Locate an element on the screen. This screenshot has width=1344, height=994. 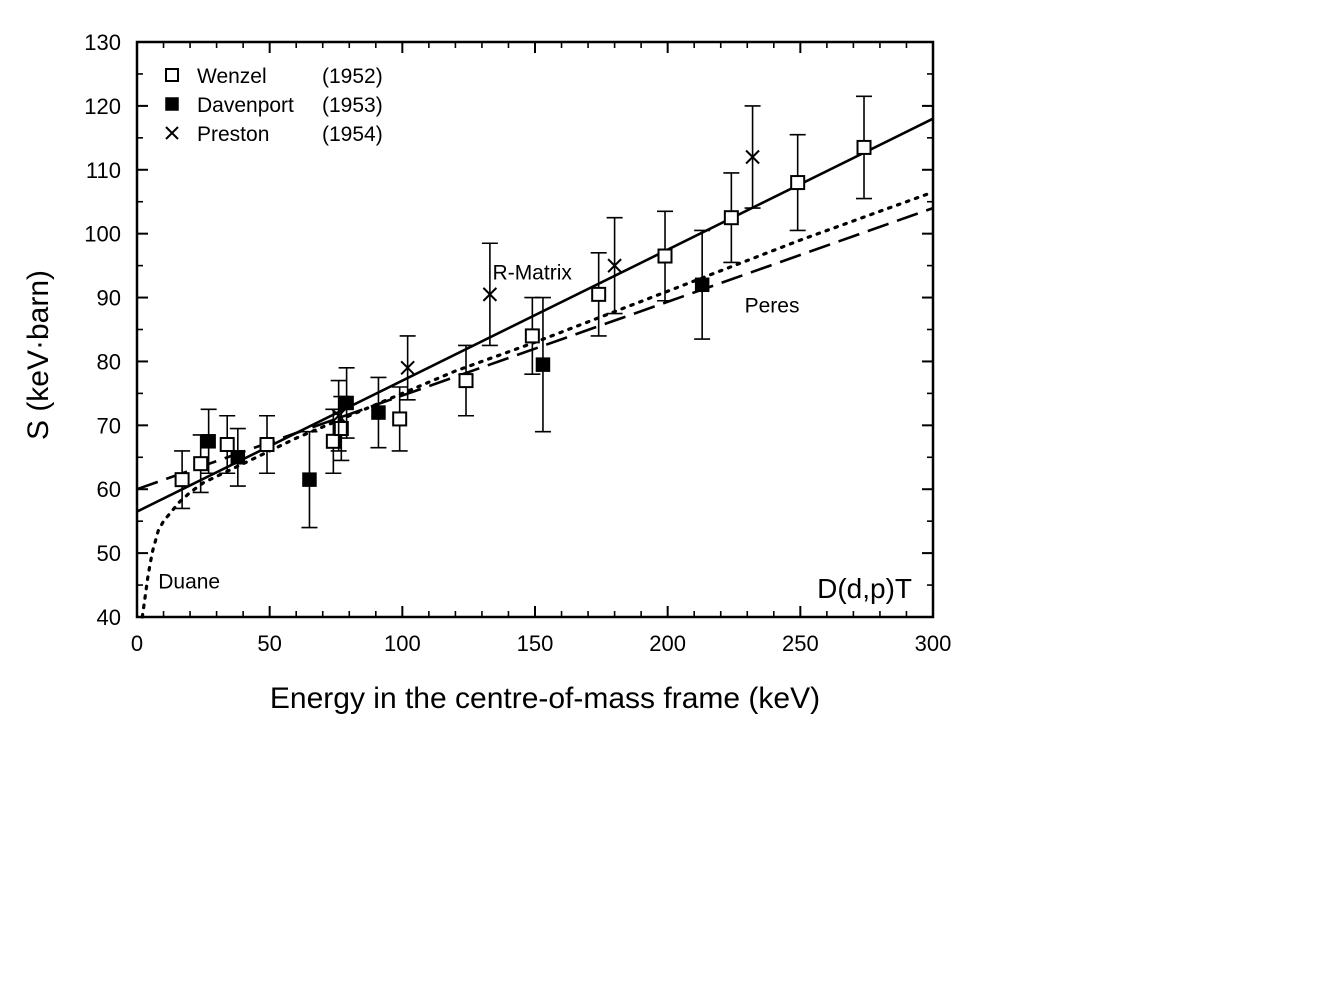
y-tick-label: 110 is located at coordinates (103, 170).